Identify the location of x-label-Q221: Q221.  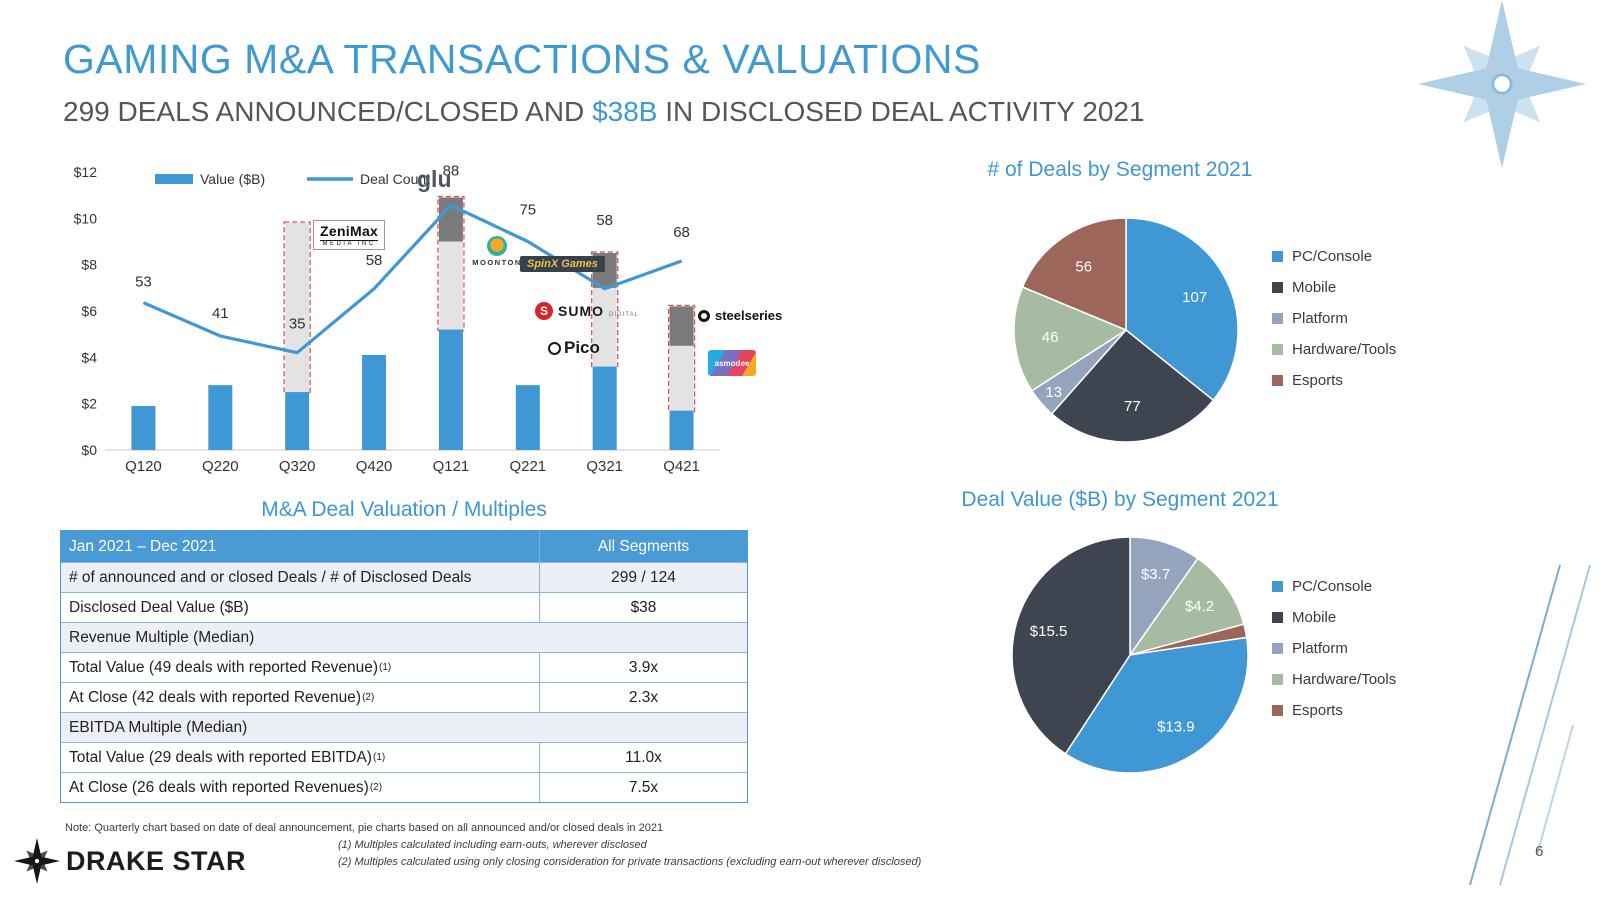
(527, 466).